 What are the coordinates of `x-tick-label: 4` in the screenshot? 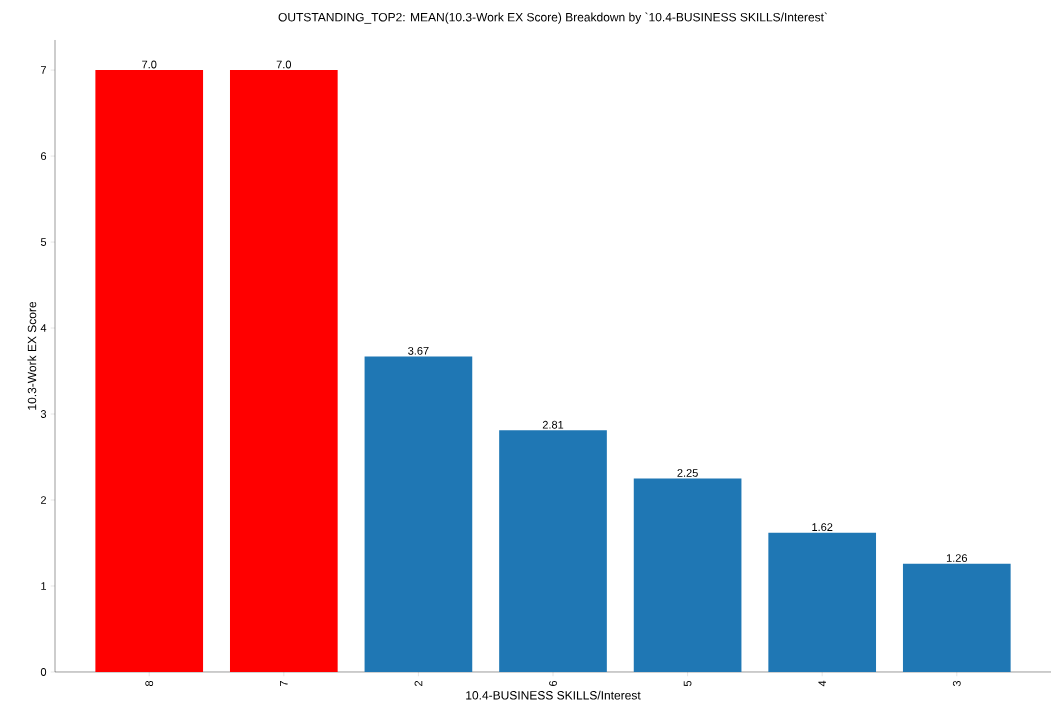 It's located at (822, 683).